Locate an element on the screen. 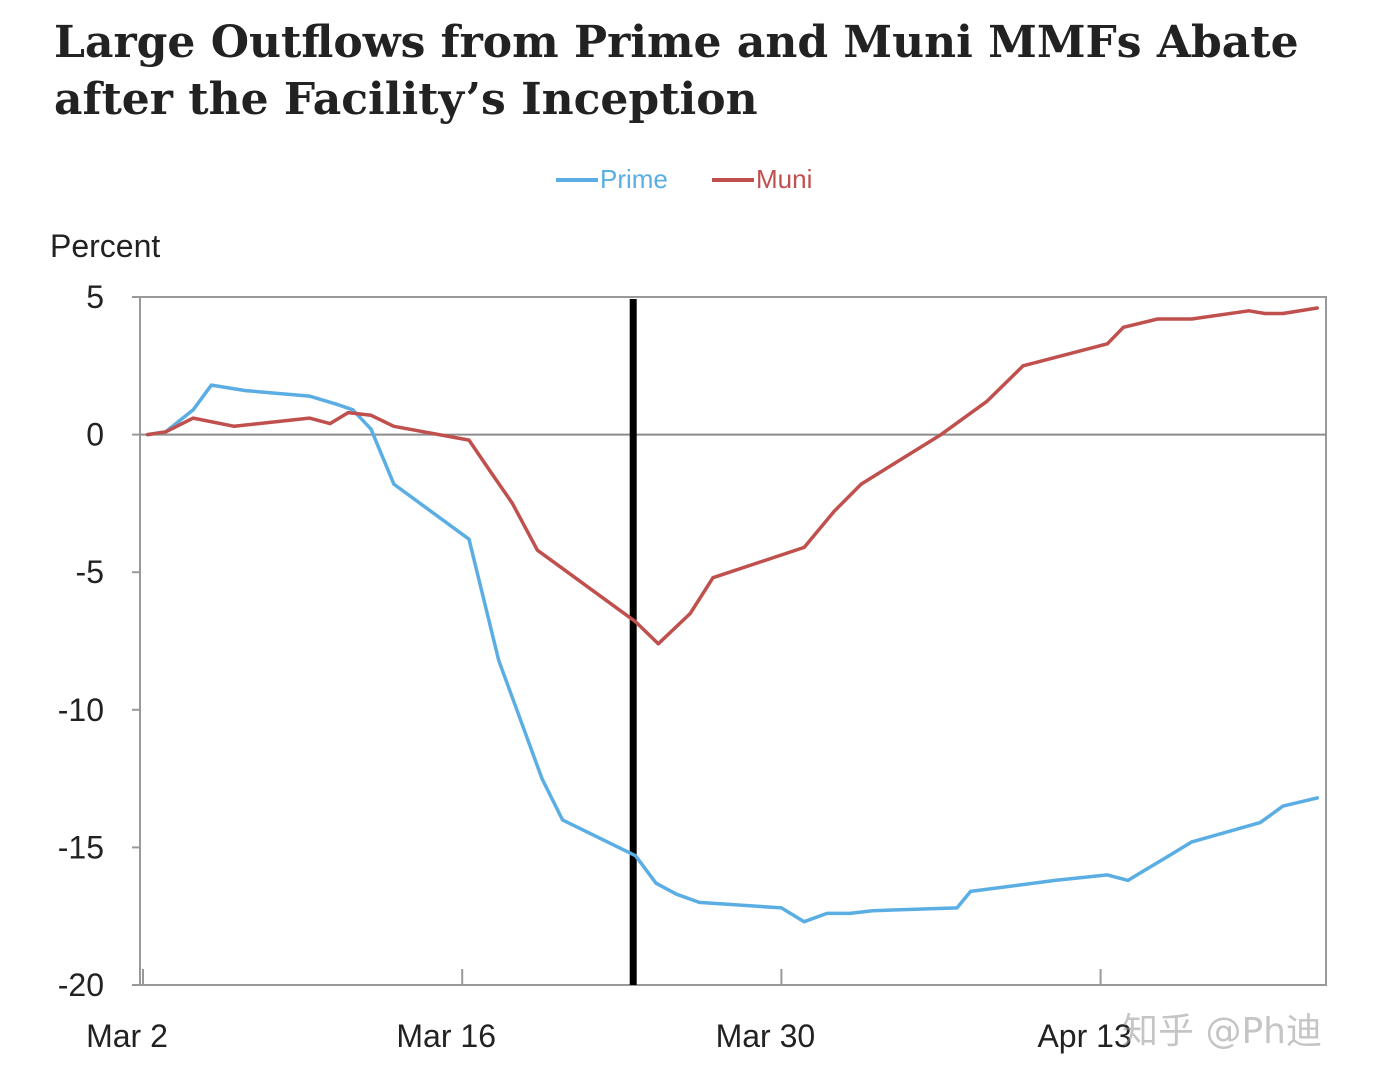 This screenshot has height=1082, width=1386. legend-swatch-muni is located at coordinates (733, 180).